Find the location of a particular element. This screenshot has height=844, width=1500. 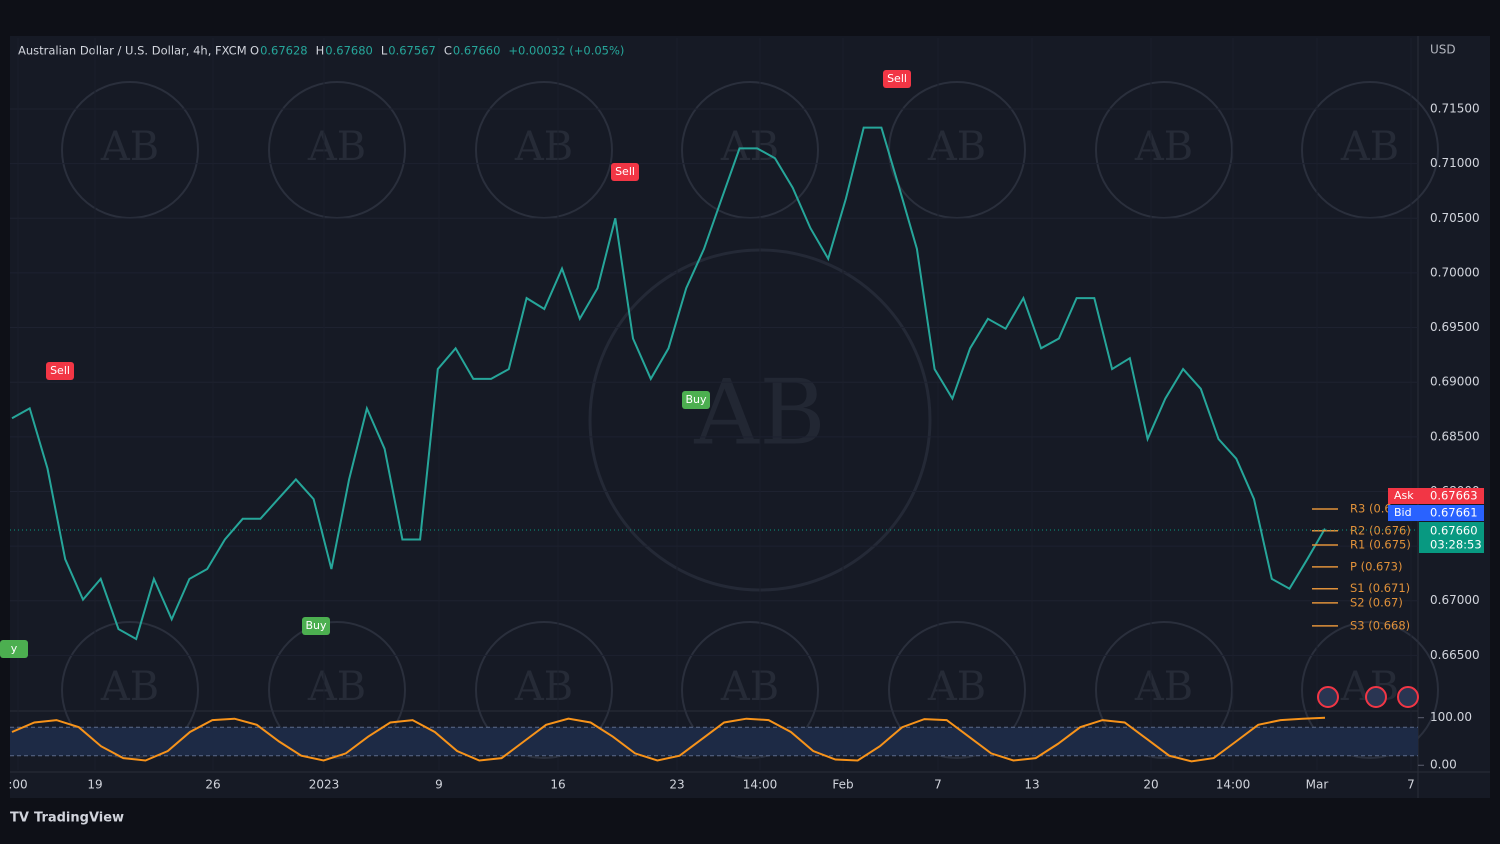

y-tick-label: 0.69500 is located at coordinates (1455, 327).